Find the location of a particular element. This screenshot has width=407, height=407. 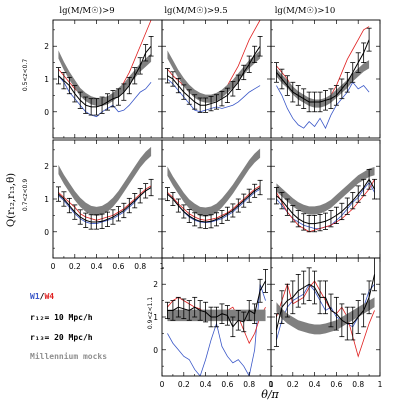

column-title-2: lg(M/M☉)>9.5 is located at coordinates (195, 10).